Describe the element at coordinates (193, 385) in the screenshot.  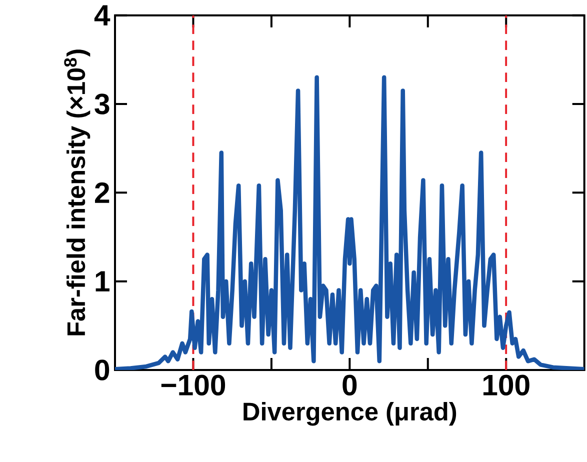
I see `x-tick-label: −100` at that location.